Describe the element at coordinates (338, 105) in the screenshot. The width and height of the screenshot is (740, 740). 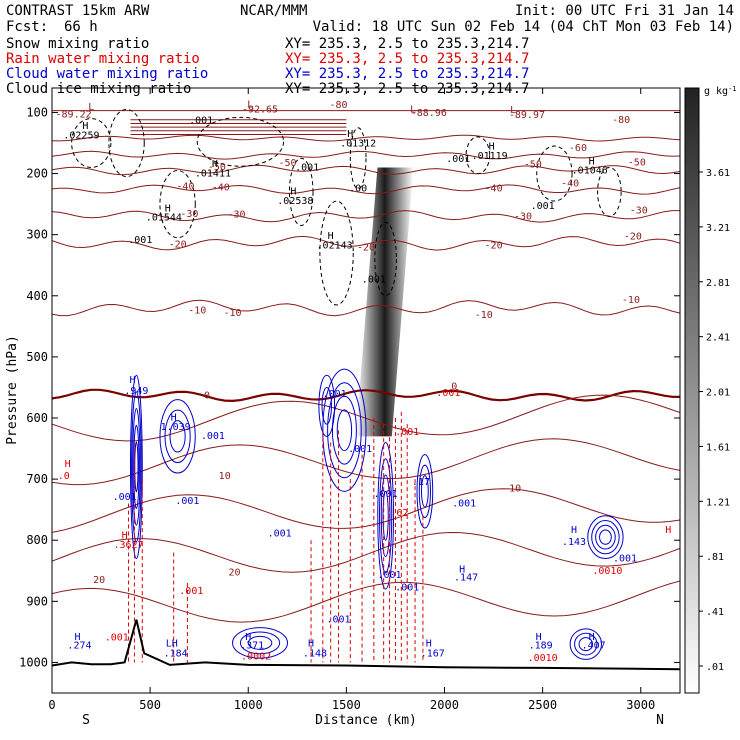
I see `isotherm-label: -80` at that location.